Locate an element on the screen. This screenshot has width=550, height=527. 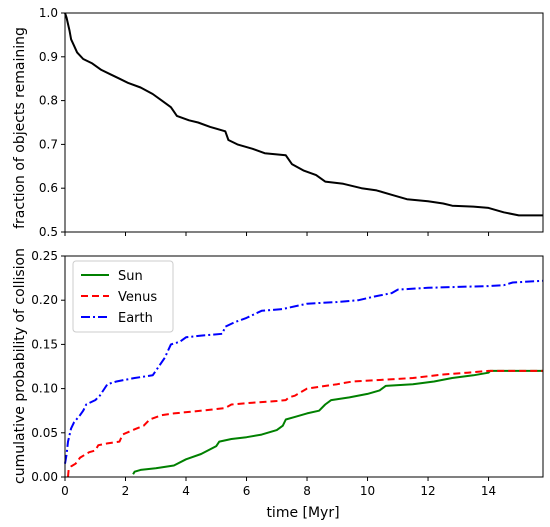
top-y-tick-label: 0.8 is located at coordinates (48, 101).